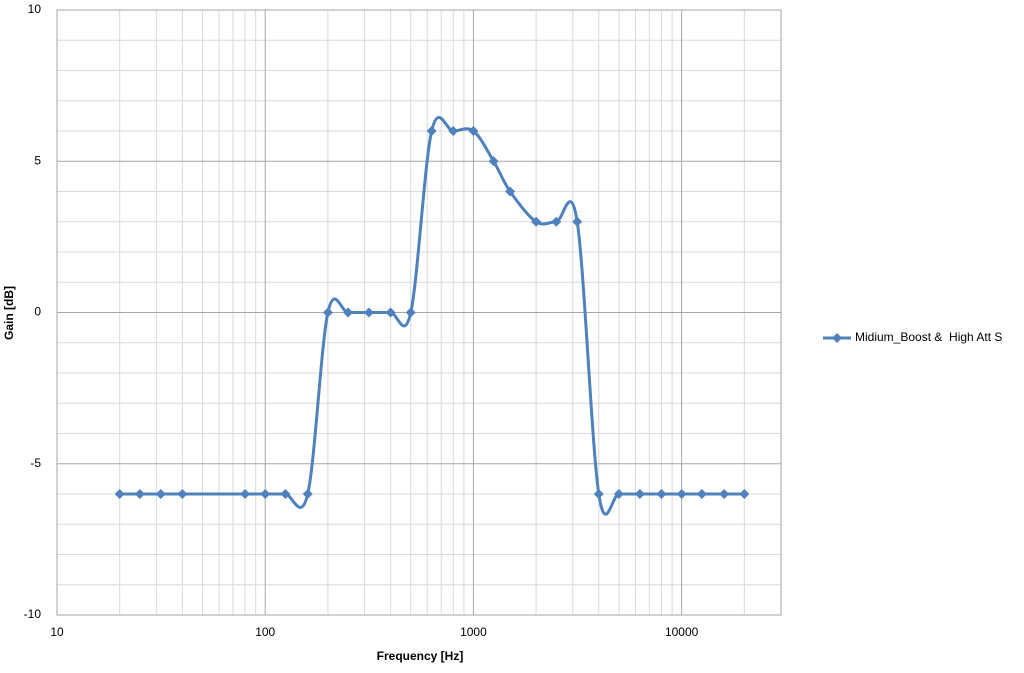 The width and height of the screenshot is (1024, 673). What do you see at coordinates (265, 632) in the screenshot?
I see `x-tick-label: 100` at bounding box center [265, 632].